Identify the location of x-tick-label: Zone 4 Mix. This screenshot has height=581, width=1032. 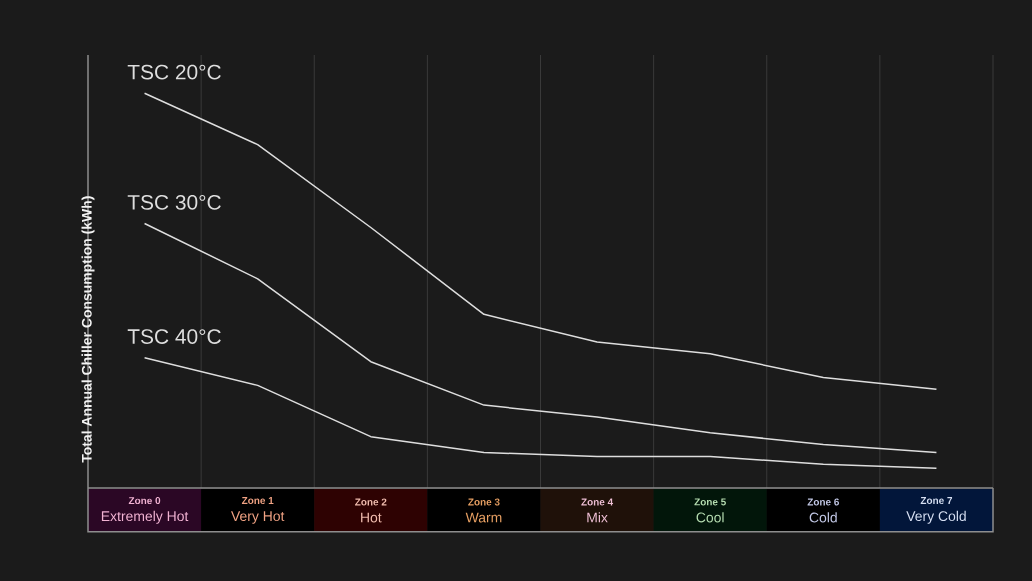
(597, 510).